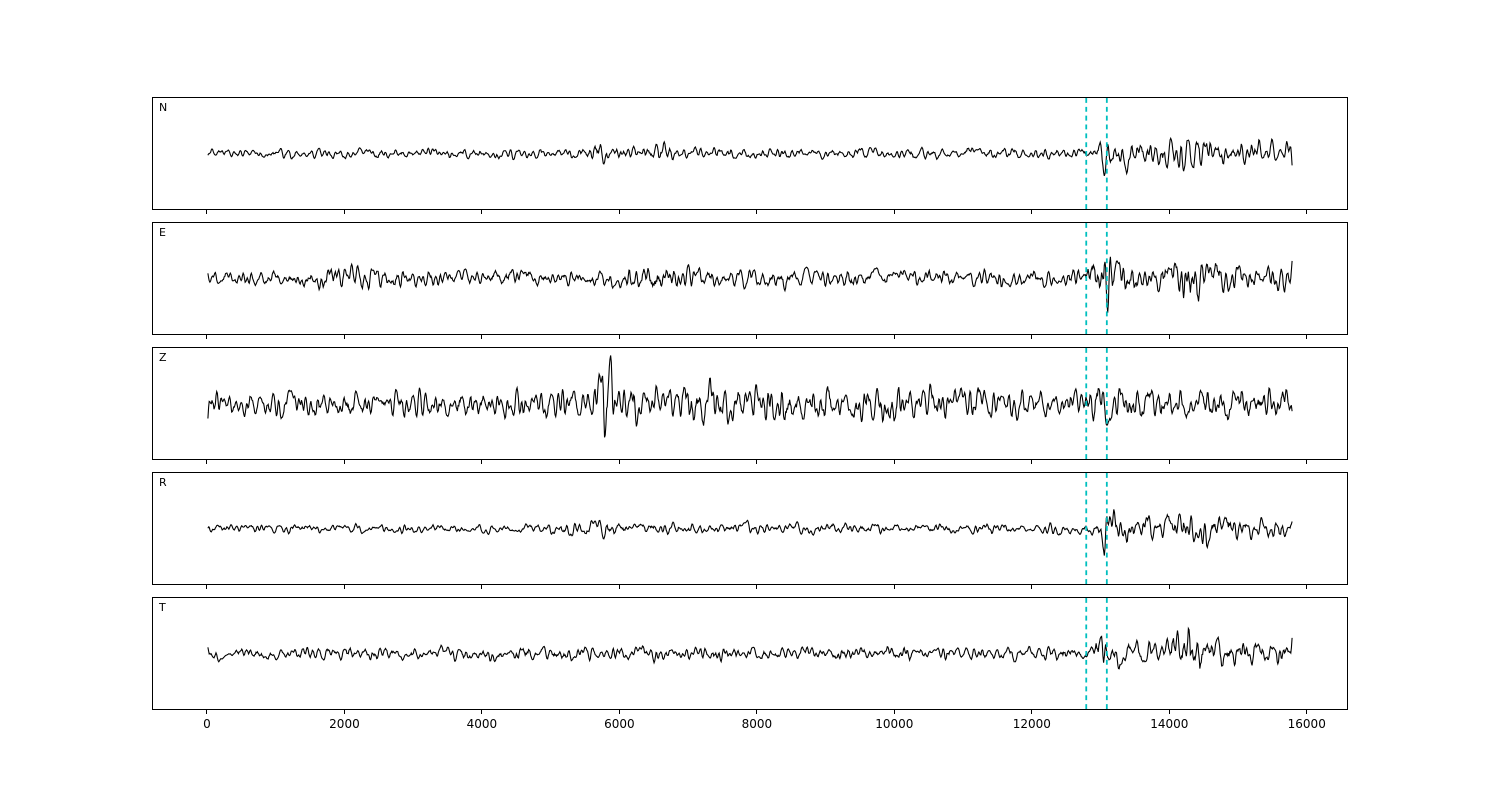 The width and height of the screenshot is (1500, 800). Describe the element at coordinates (1031, 724) in the screenshot. I see `x-axis-tick-label: 12000` at that location.